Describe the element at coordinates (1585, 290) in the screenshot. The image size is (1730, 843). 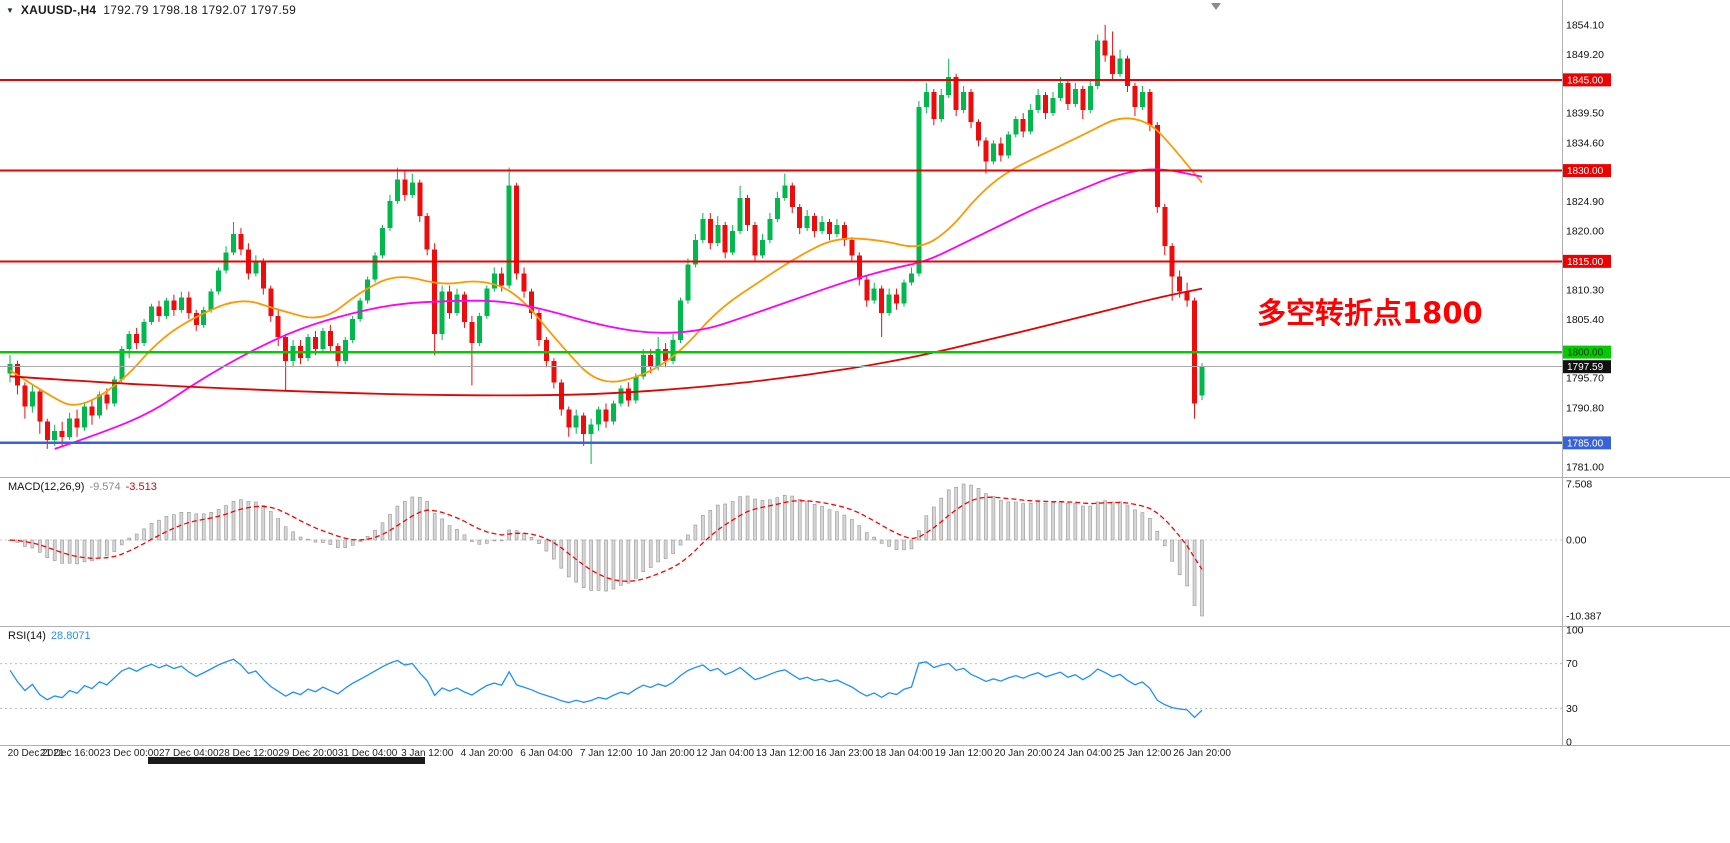
I see `price-tick: 1810.30` at that location.